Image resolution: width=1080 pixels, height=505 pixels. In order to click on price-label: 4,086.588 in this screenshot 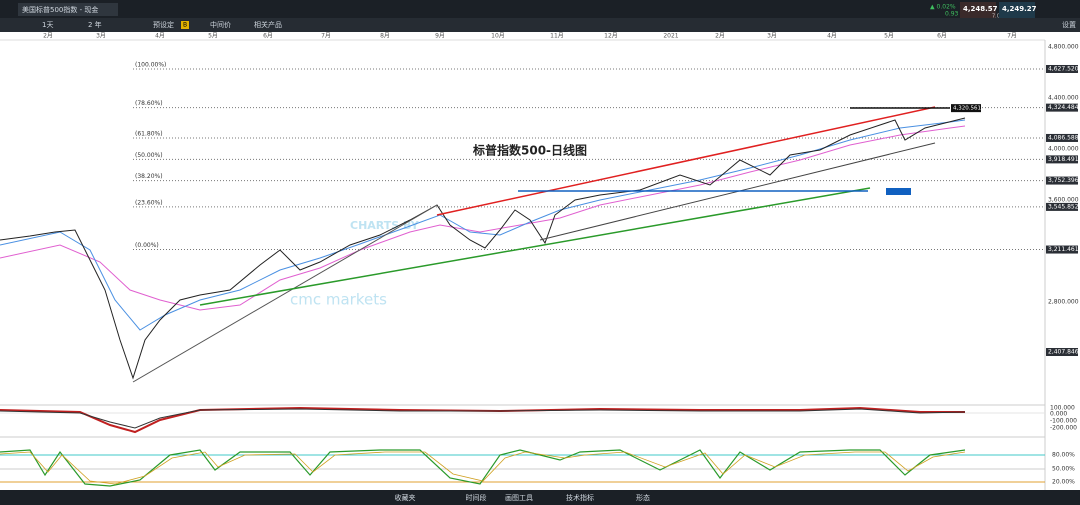, I will do `click(1063, 137)`.